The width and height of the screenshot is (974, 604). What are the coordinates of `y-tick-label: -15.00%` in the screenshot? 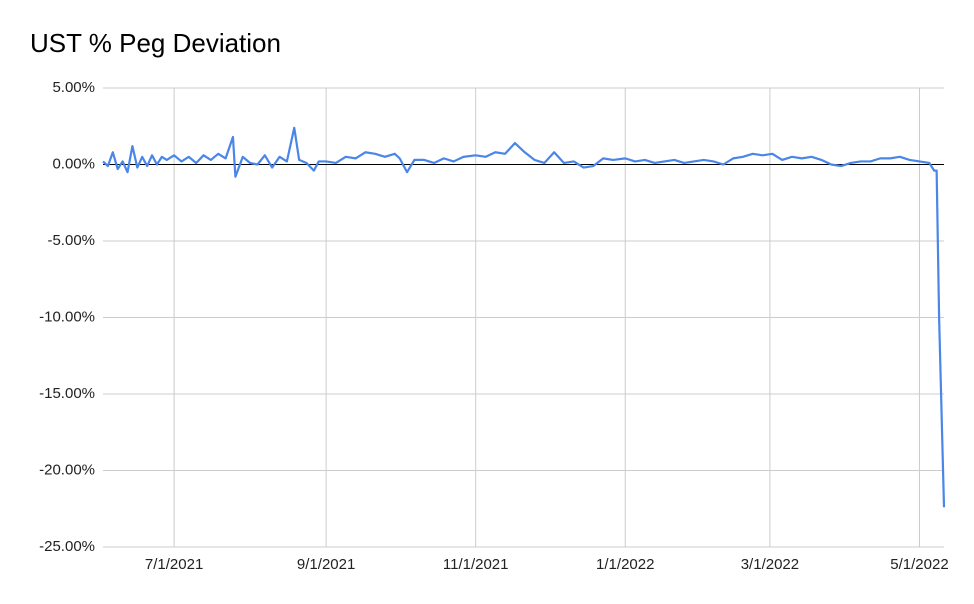 It's located at (67, 393).